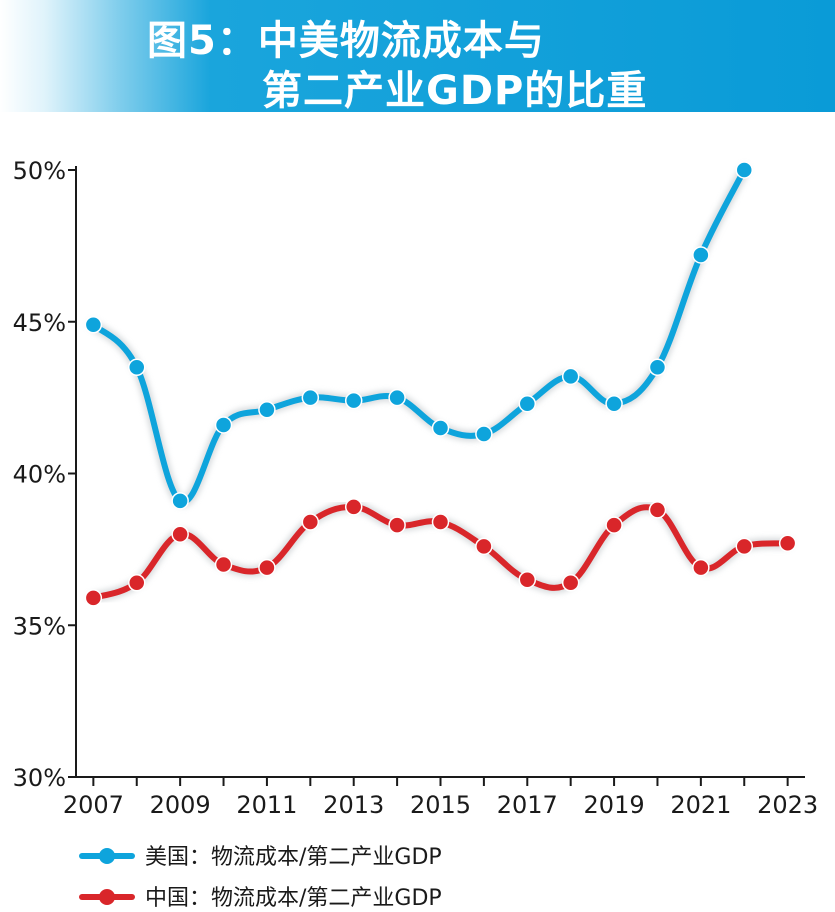 Image resolution: width=835 pixels, height=912 pixels. What do you see at coordinates (39, 626) in the screenshot?
I see `y-tick-label: 35%` at bounding box center [39, 626].